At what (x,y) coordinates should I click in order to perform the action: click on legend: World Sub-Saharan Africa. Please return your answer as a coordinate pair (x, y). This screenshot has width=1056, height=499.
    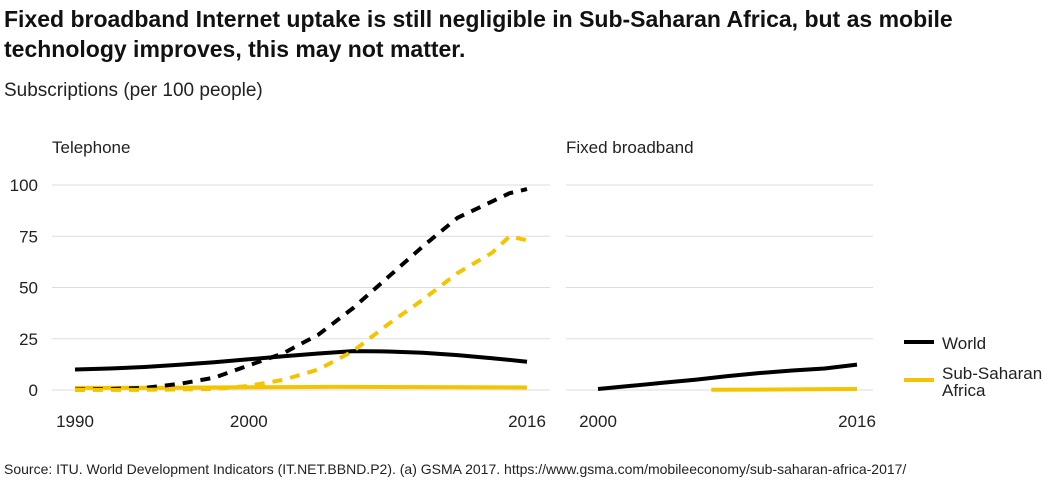
    Looking at the image, I should click on (973, 367).